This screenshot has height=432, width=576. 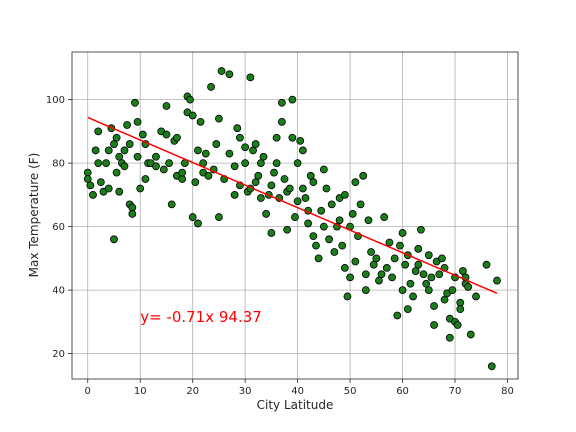 I want to click on y-tick-label: 60, so click(x=58, y=227).